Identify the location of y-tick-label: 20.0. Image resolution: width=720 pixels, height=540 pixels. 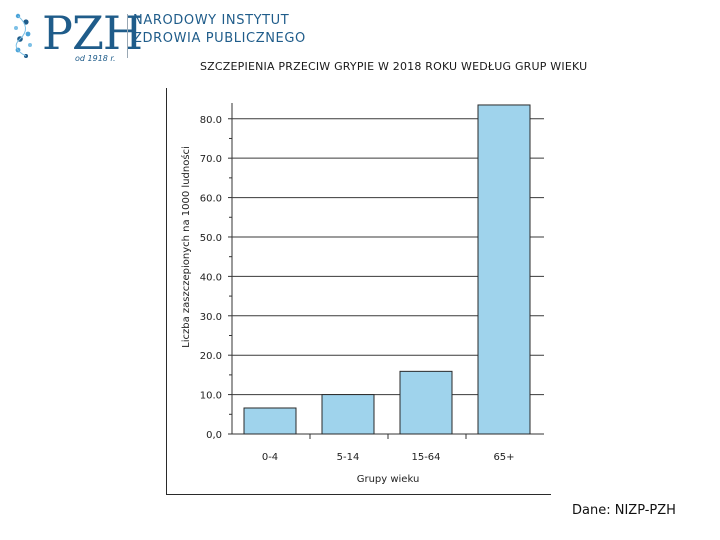
(211, 356).